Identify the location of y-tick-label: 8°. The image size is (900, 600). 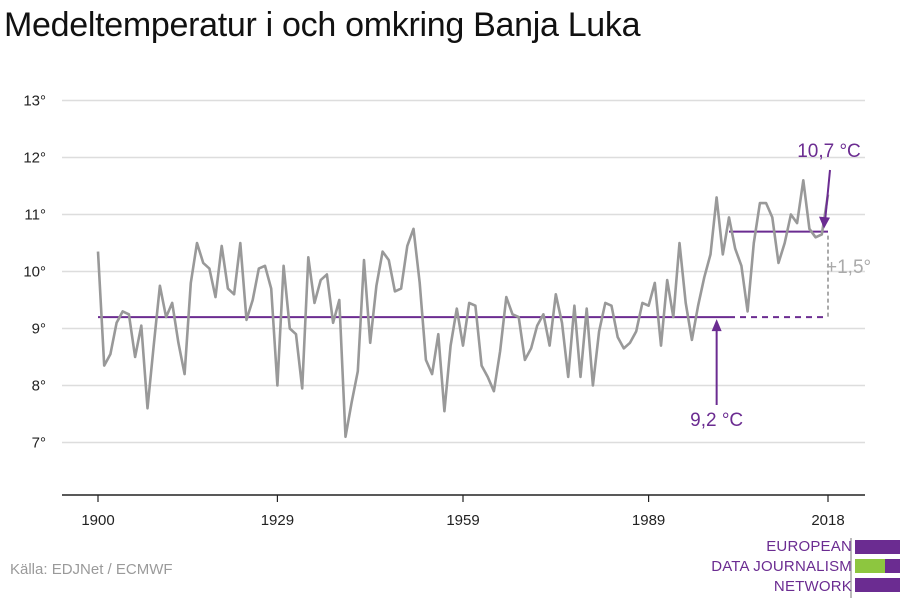
(39, 386).